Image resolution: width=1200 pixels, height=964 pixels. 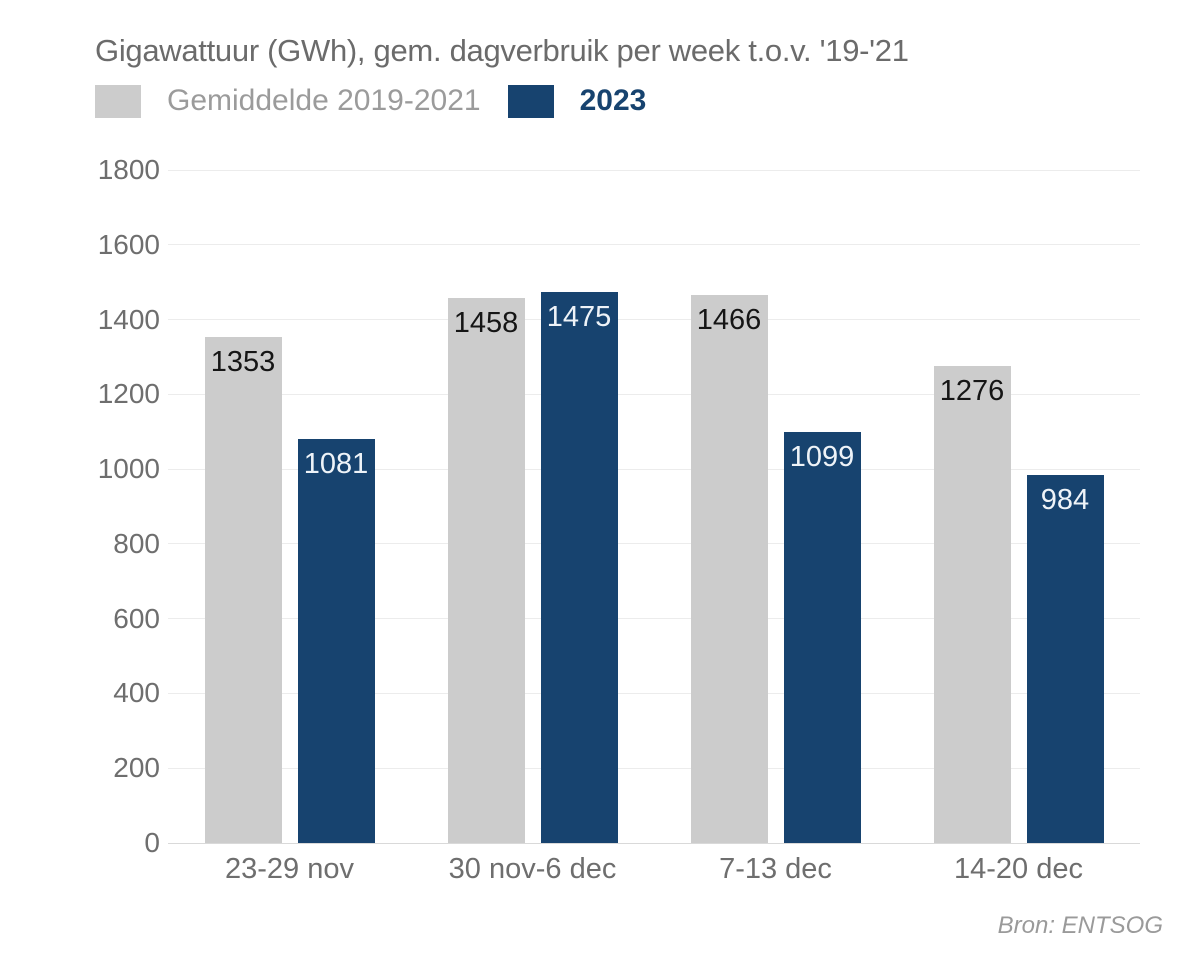 What do you see at coordinates (128, 169) in the screenshot?
I see `y-tick-label: 1800` at bounding box center [128, 169].